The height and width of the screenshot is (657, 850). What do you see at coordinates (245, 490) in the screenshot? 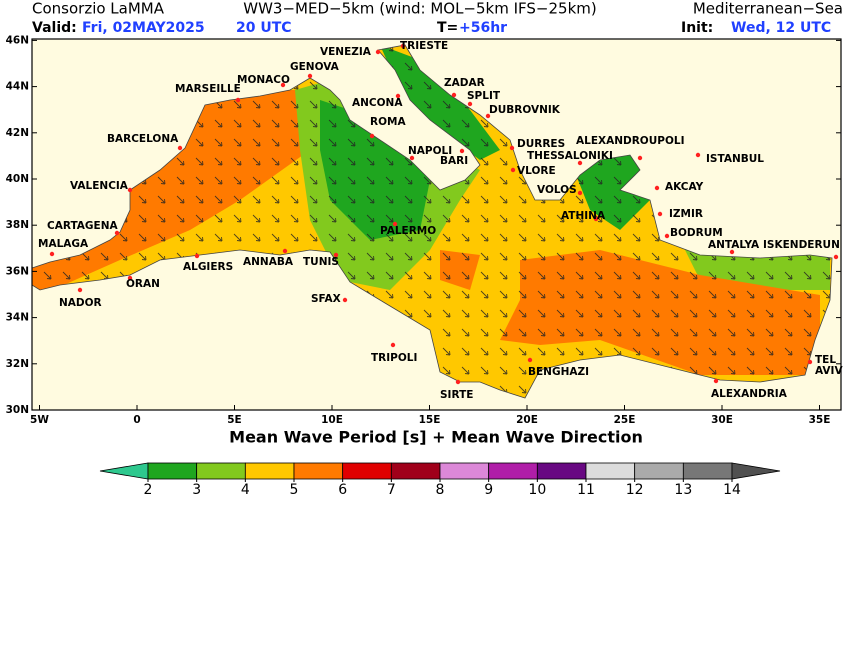
I see `colorbar-label: 4` at bounding box center [245, 490].